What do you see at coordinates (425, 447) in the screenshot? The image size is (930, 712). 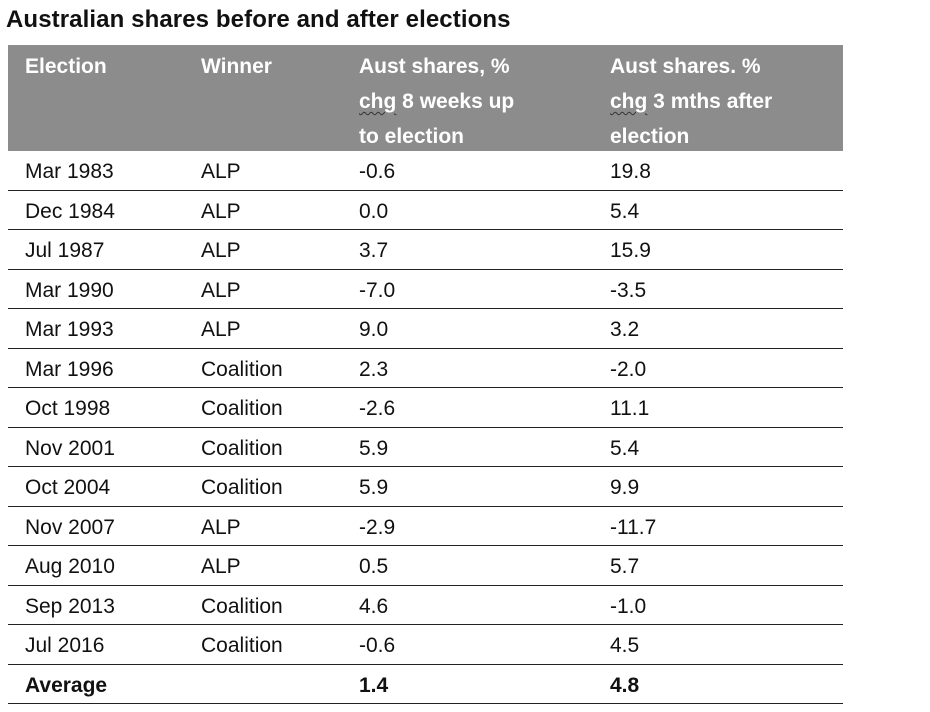 I see `table-row: Nov 2001 Coalition 5.9 5.4` at bounding box center [425, 447].